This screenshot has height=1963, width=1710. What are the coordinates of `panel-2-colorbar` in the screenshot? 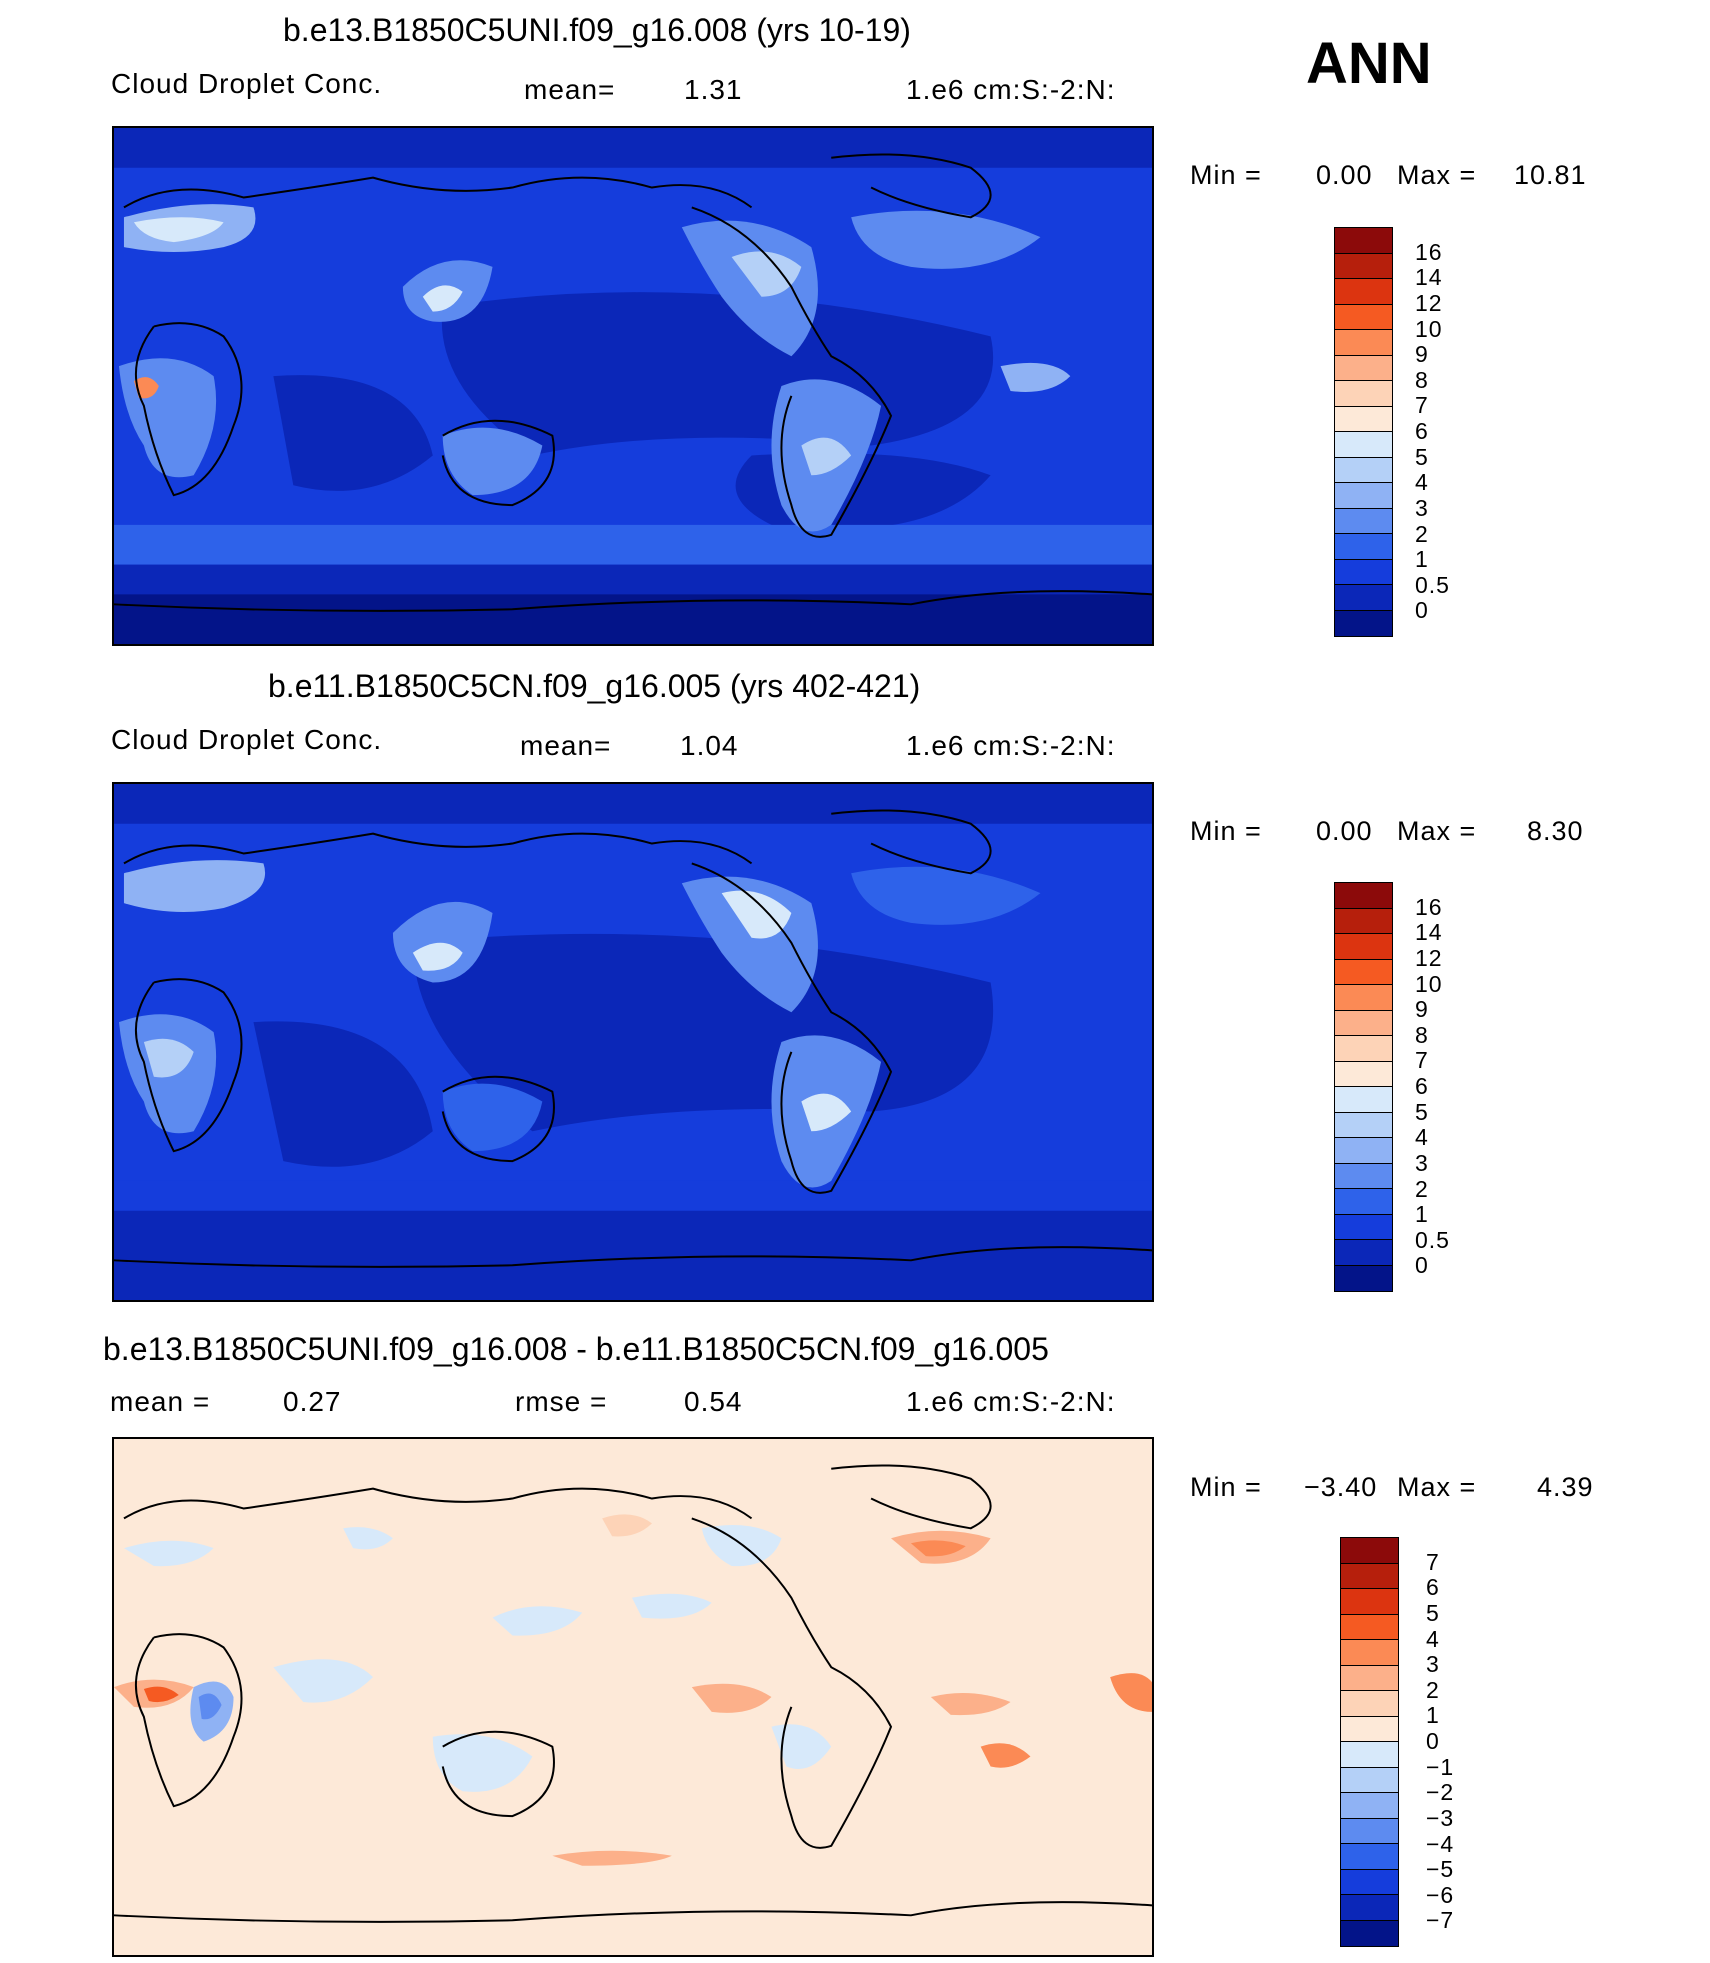 It's located at (1363, 1087).